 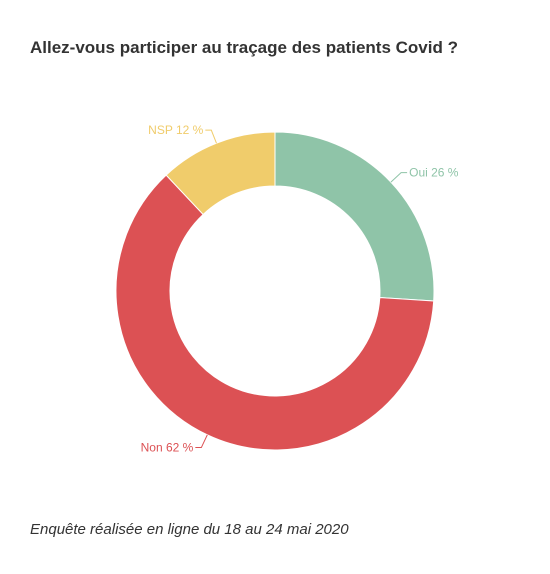 I want to click on connector-nsp, so click(x=211, y=136).